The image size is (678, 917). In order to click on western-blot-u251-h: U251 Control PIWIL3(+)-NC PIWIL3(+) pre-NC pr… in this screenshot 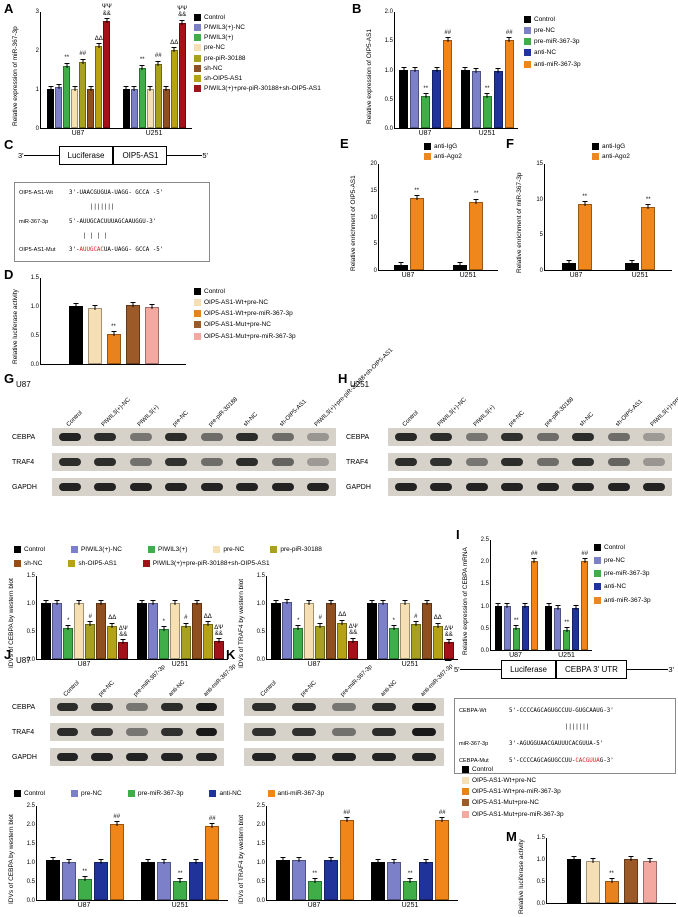, I will do `click(512, 425)`.